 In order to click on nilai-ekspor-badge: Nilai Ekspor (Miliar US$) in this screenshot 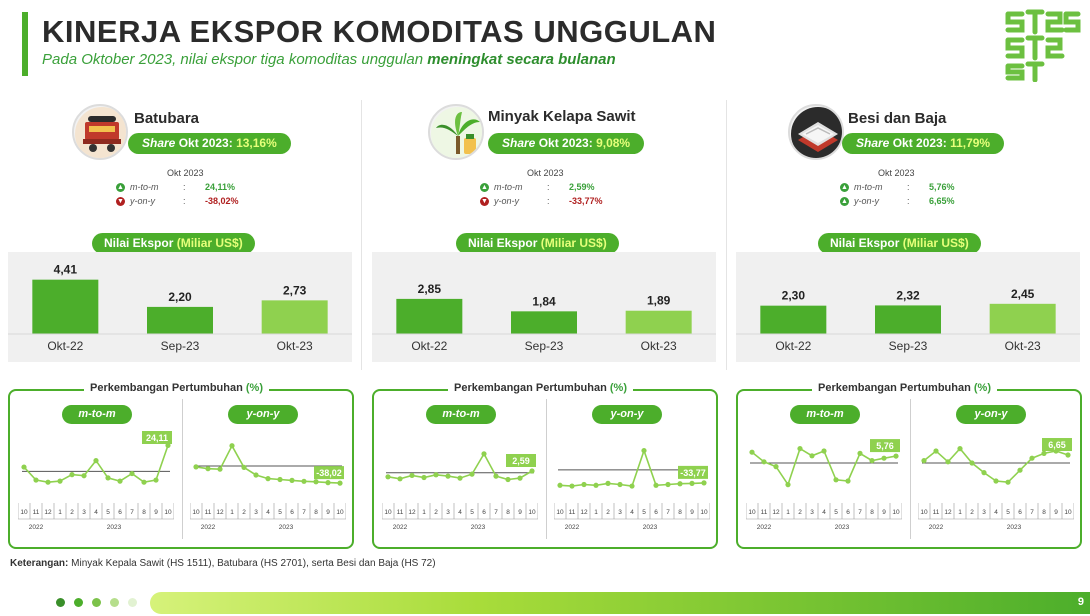, I will do `click(537, 243)`.